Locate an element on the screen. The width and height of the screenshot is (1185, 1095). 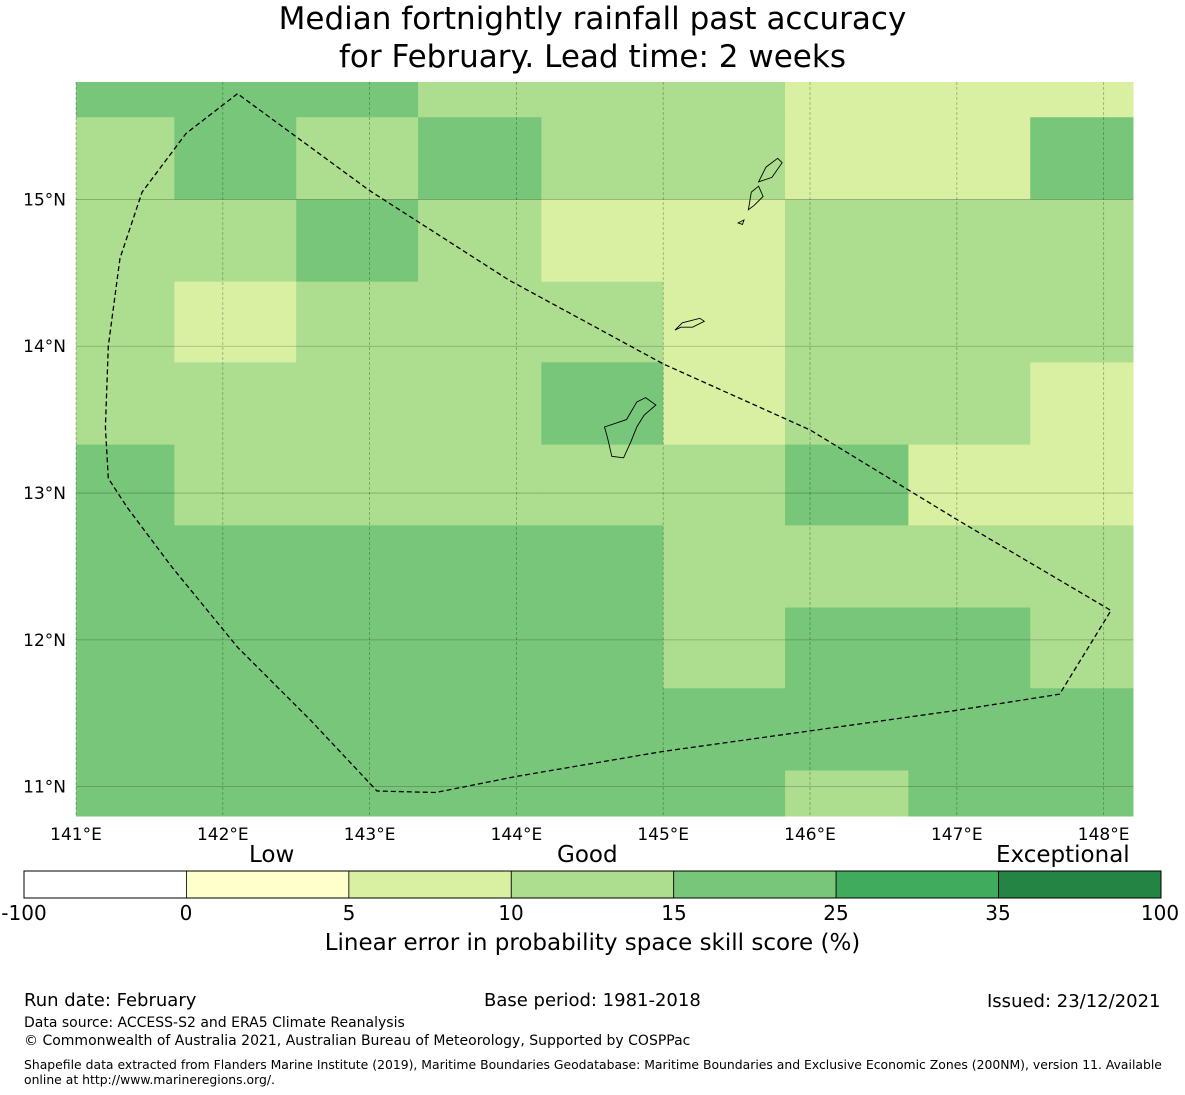
colorbar-category-low: Low is located at coordinates (272, 855).